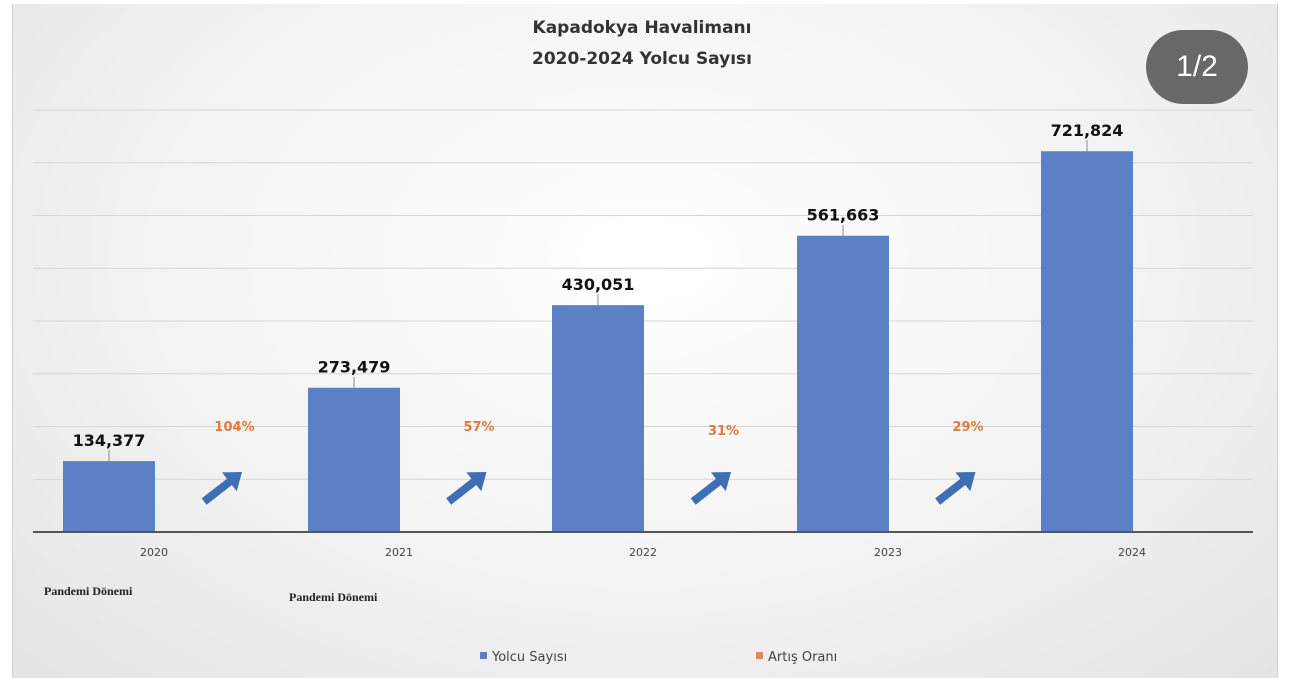 The image size is (1290, 678). What do you see at coordinates (1087, 341) in the screenshot?
I see `bar-2024` at bounding box center [1087, 341].